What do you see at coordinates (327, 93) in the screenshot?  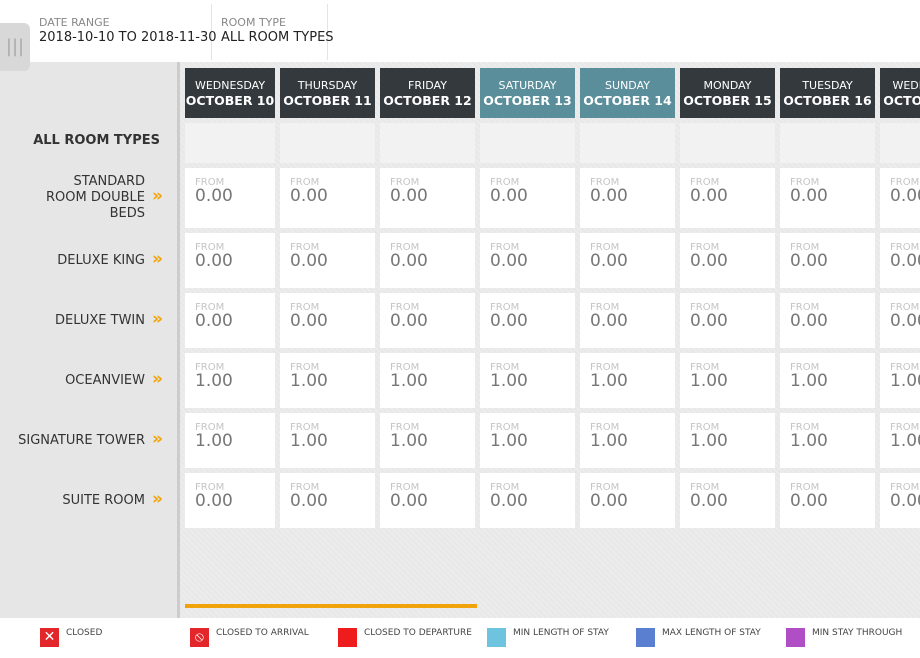 I see `day-header: THURSDAY OCTOBER 11` at bounding box center [327, 93].